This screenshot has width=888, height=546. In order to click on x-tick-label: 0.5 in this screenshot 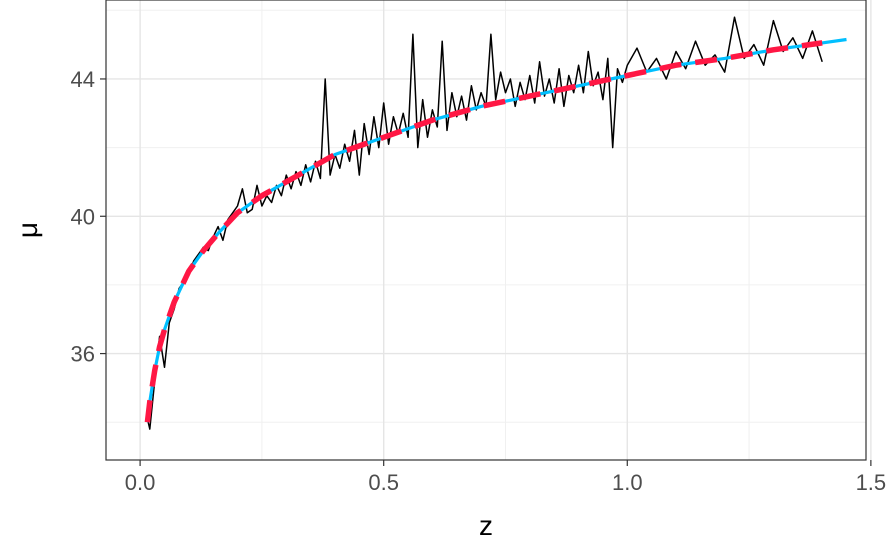, I will do `click(383, 482)`.